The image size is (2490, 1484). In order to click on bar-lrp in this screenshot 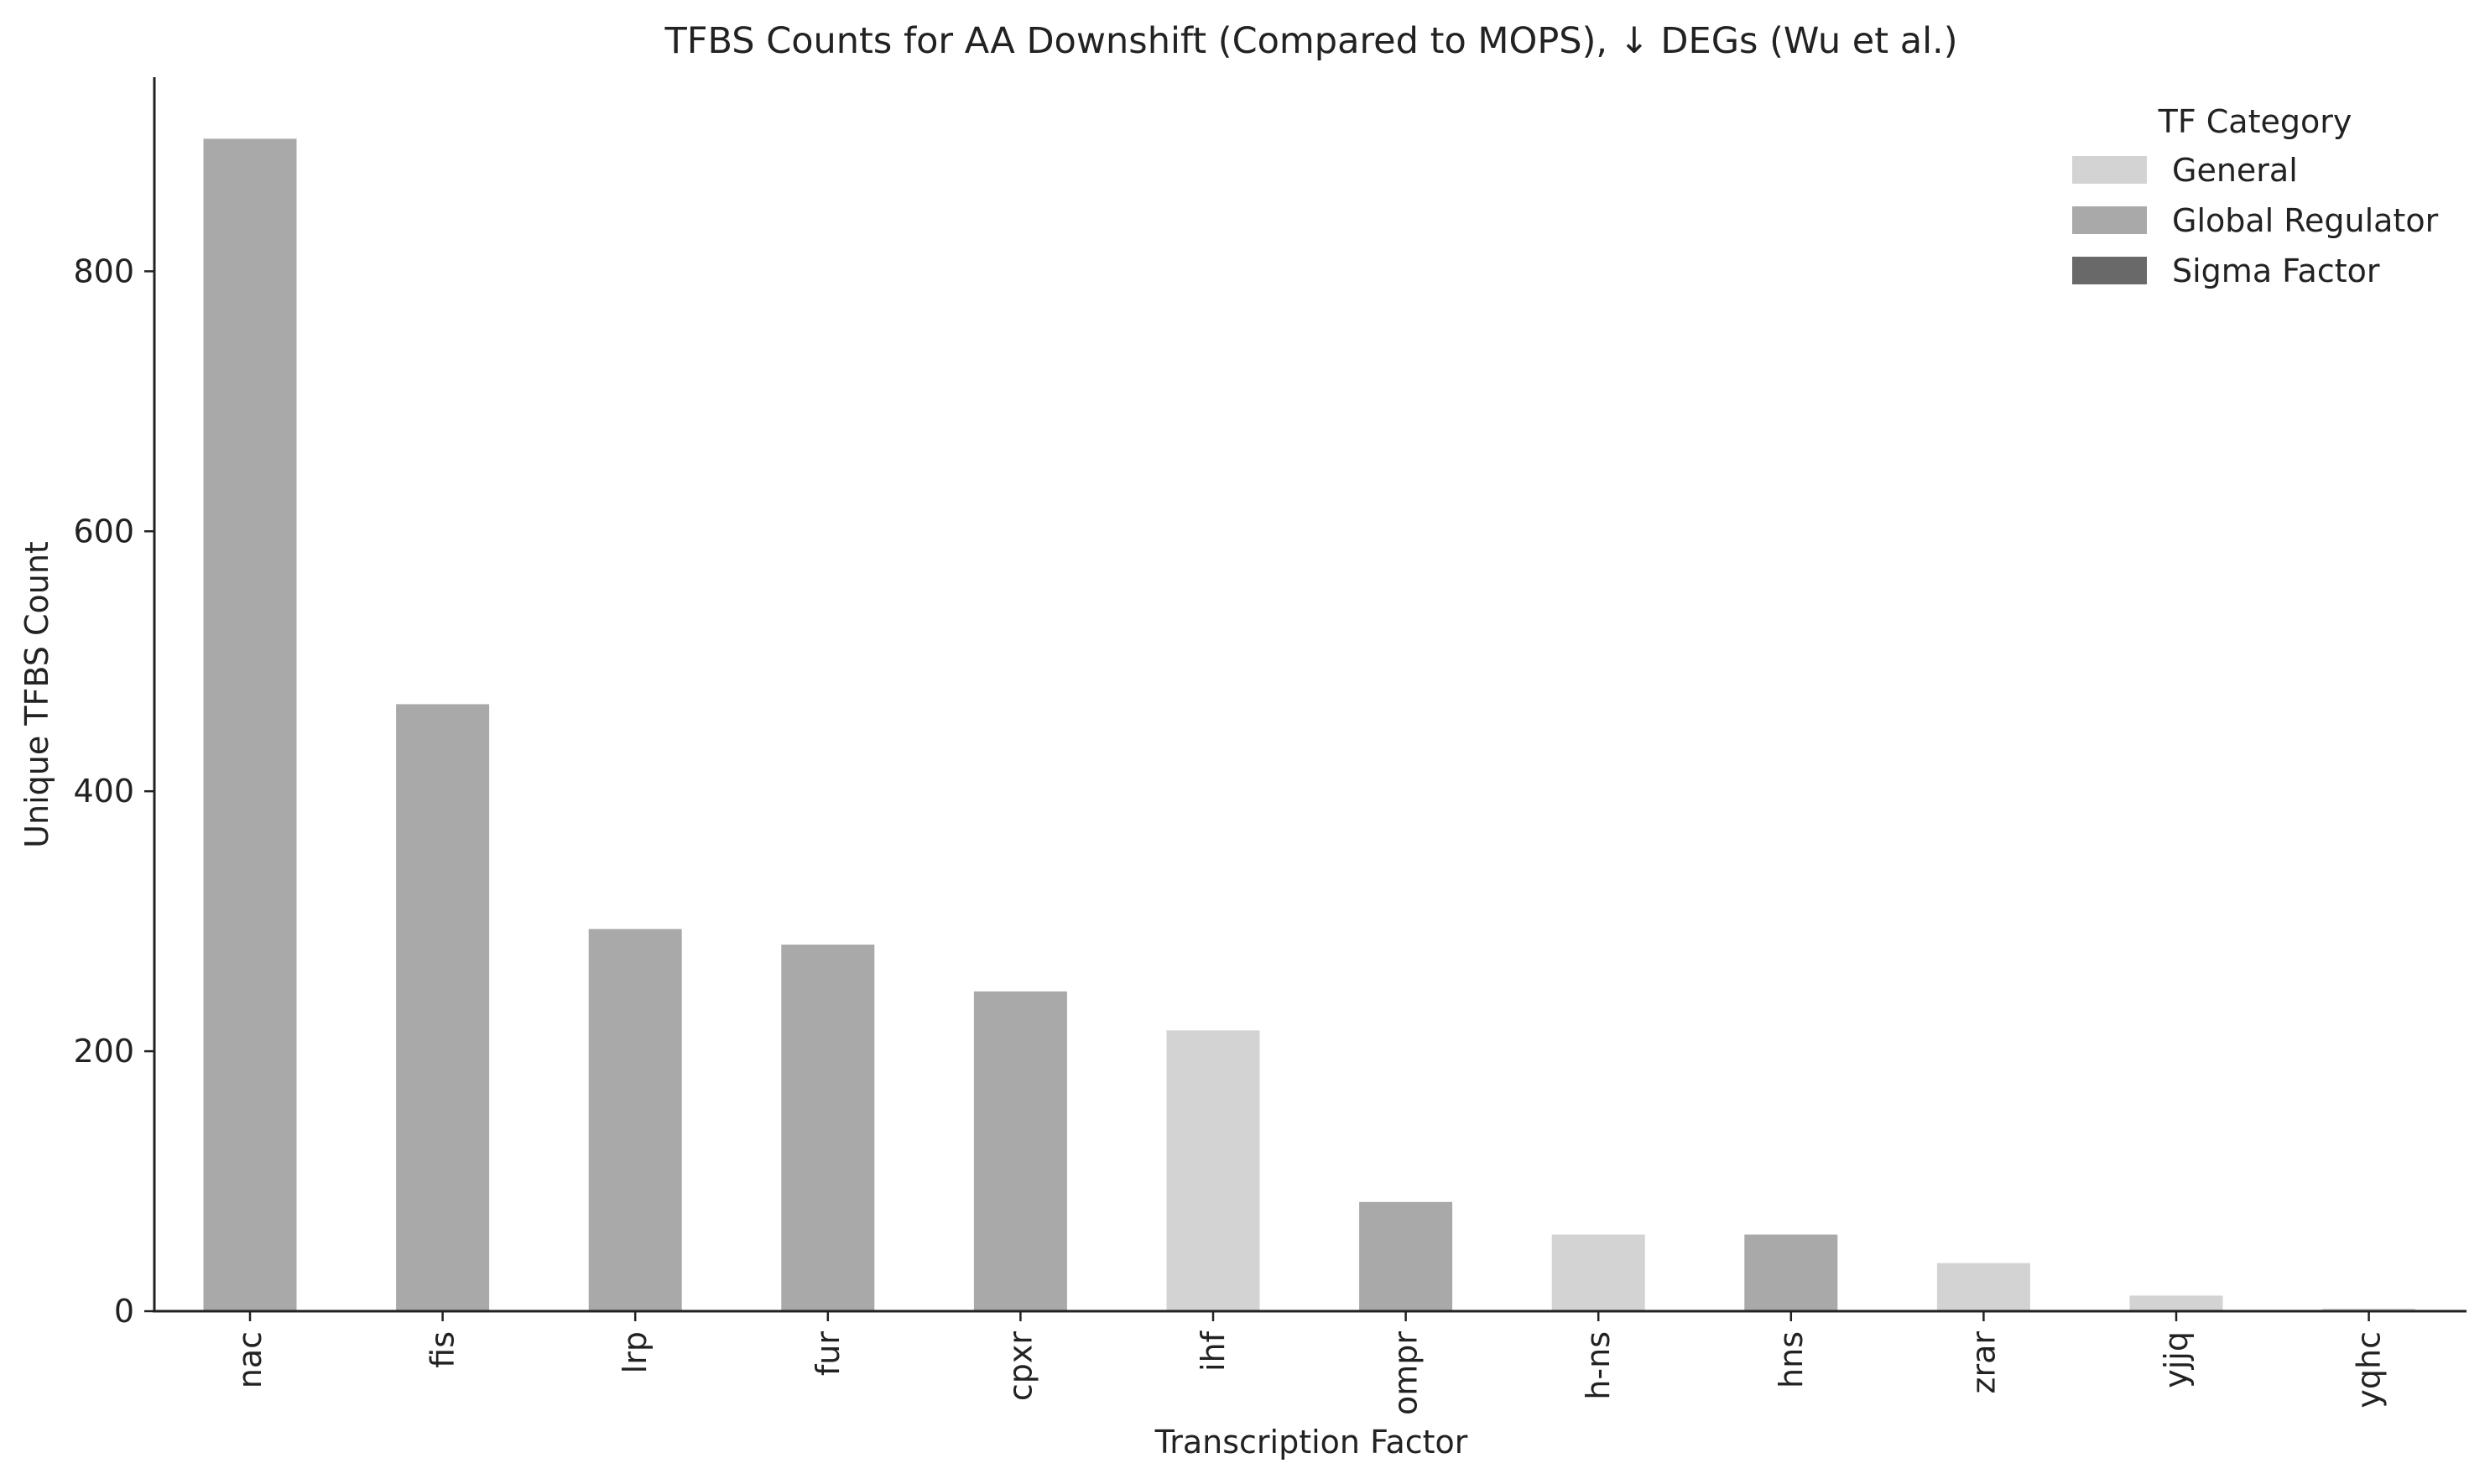, I will do `click(635, 1120)`.